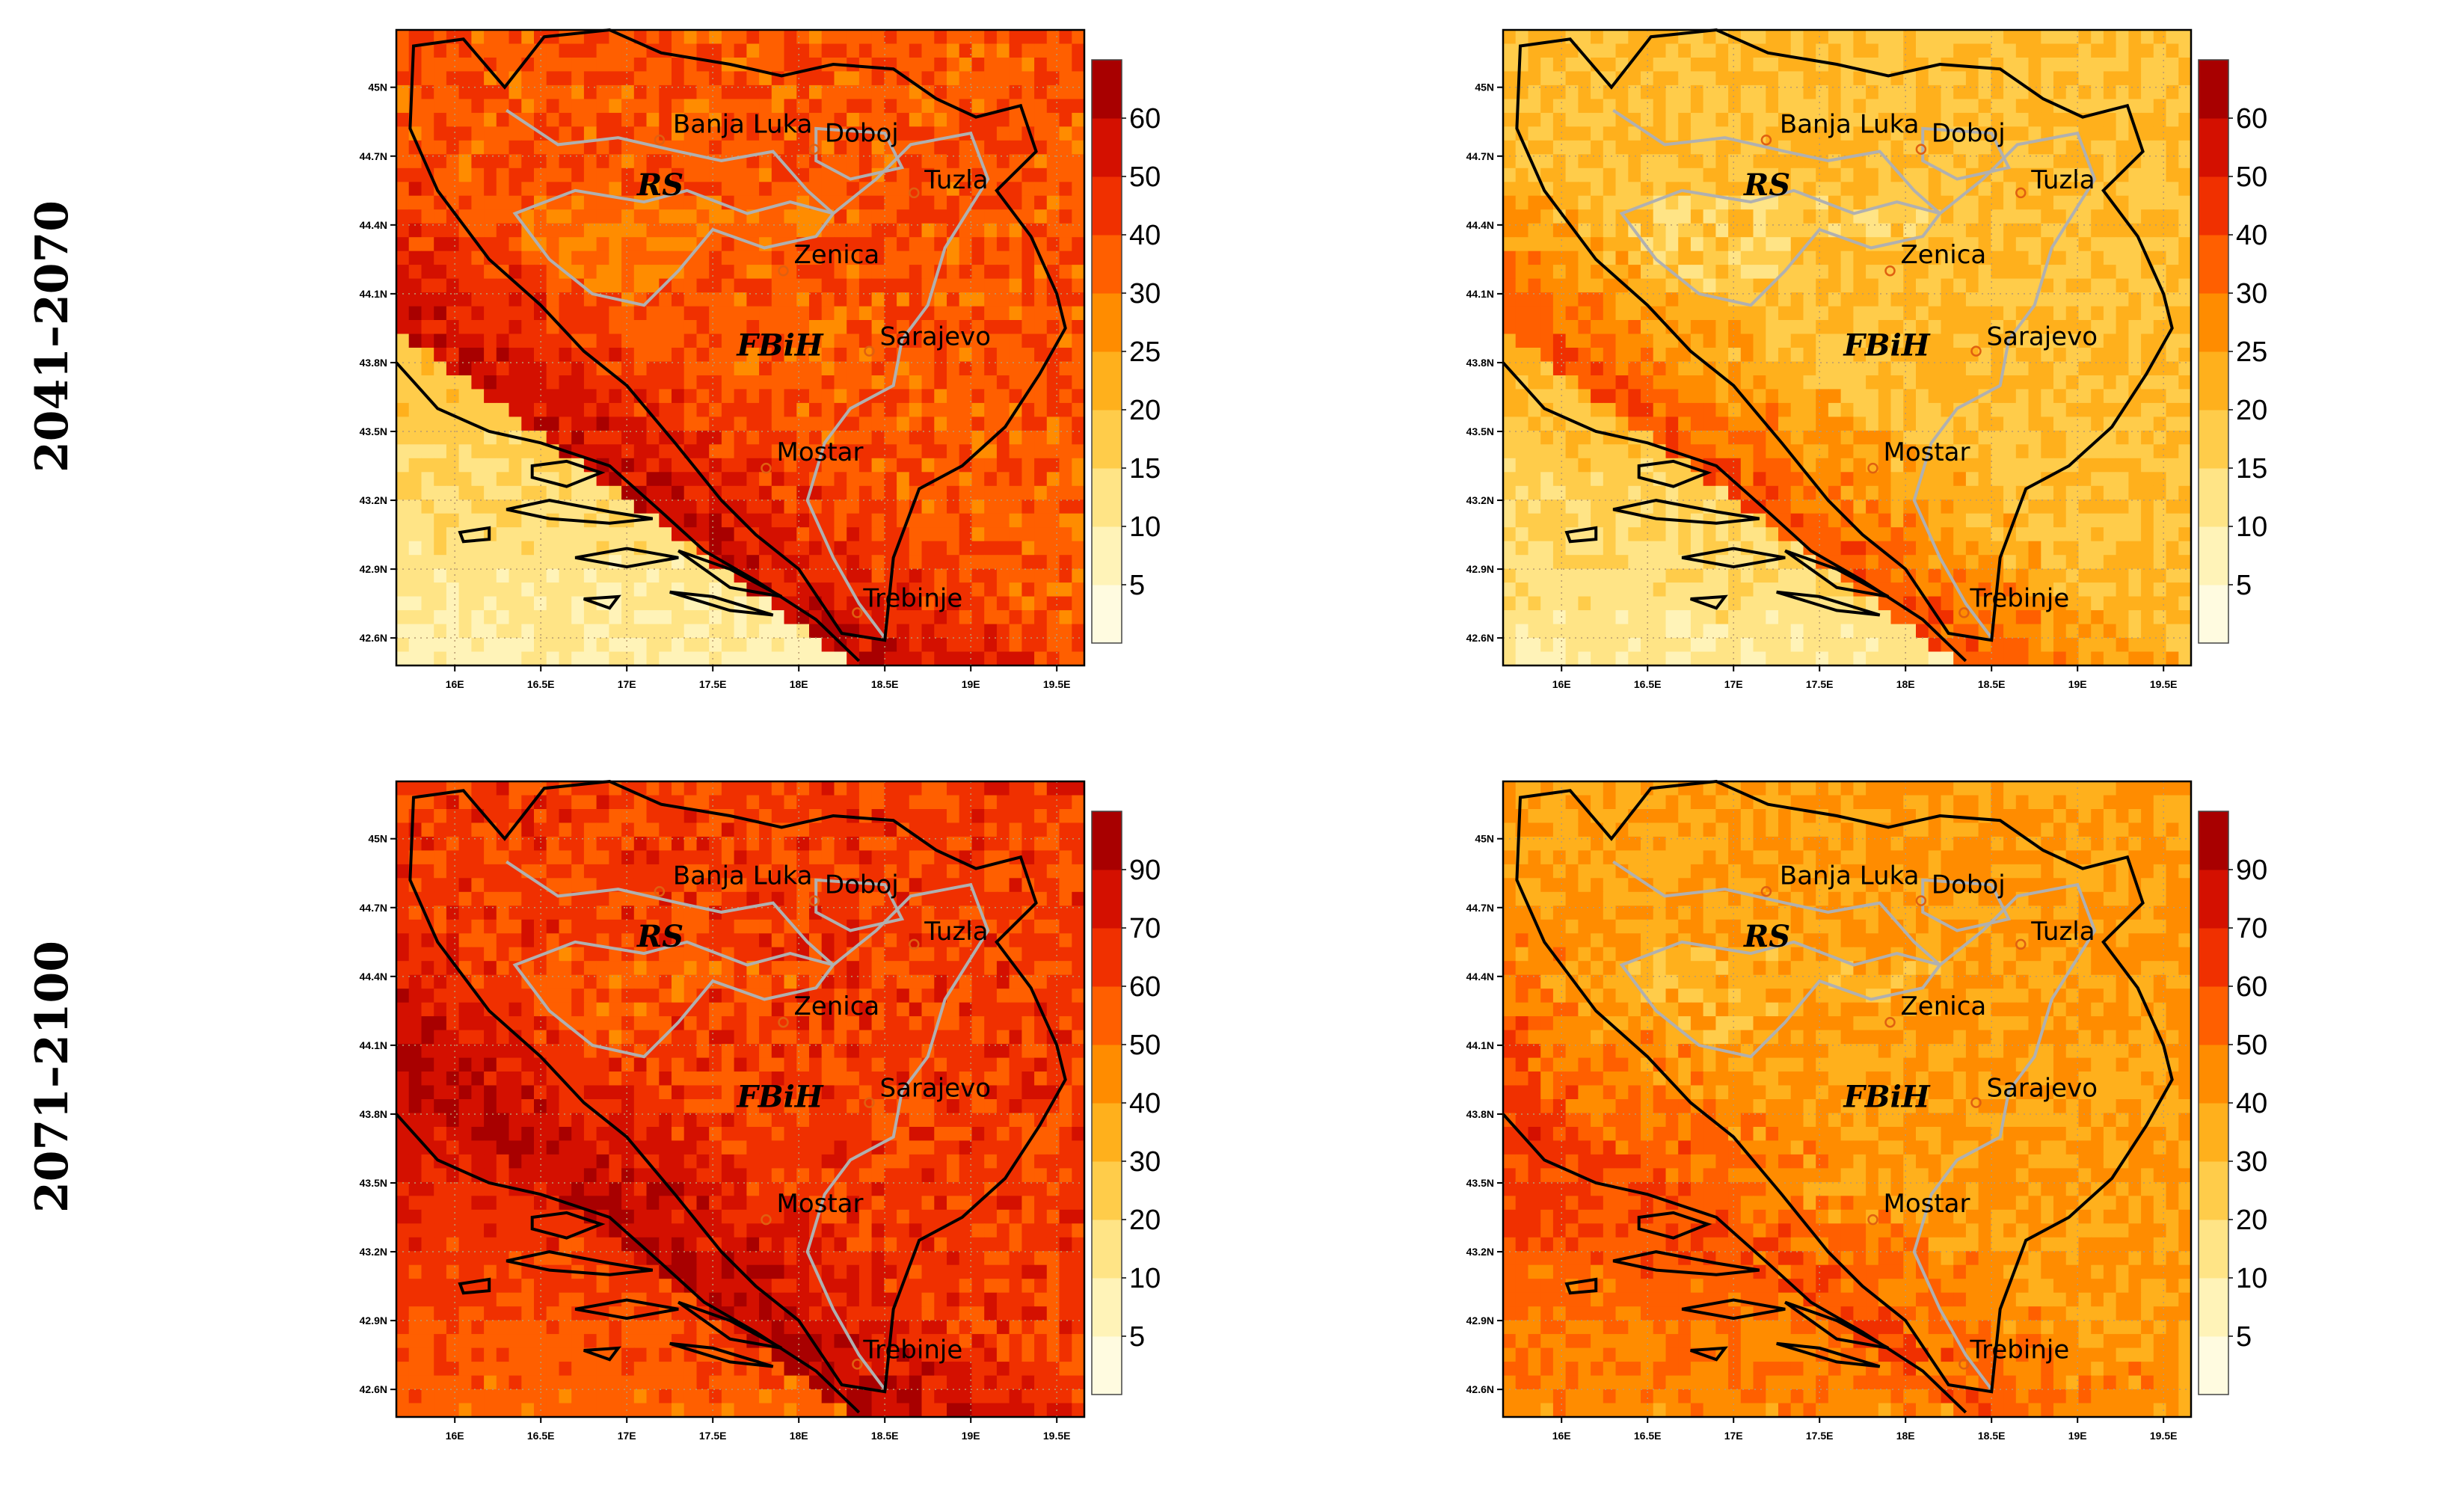 The image size is (2464, 1485). What do you see at coordinates (628, 511) in the screenshot?
I see `coastline` at bounding box center [628, 511].